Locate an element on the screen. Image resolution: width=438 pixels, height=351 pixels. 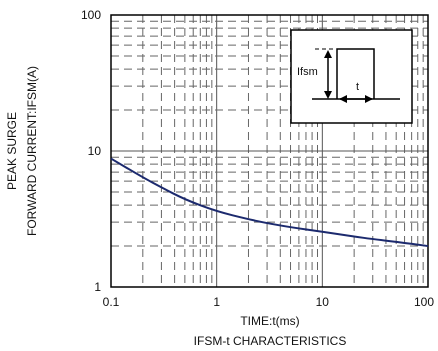
y-tick-label: 1 is located at coordinates (97, 287).